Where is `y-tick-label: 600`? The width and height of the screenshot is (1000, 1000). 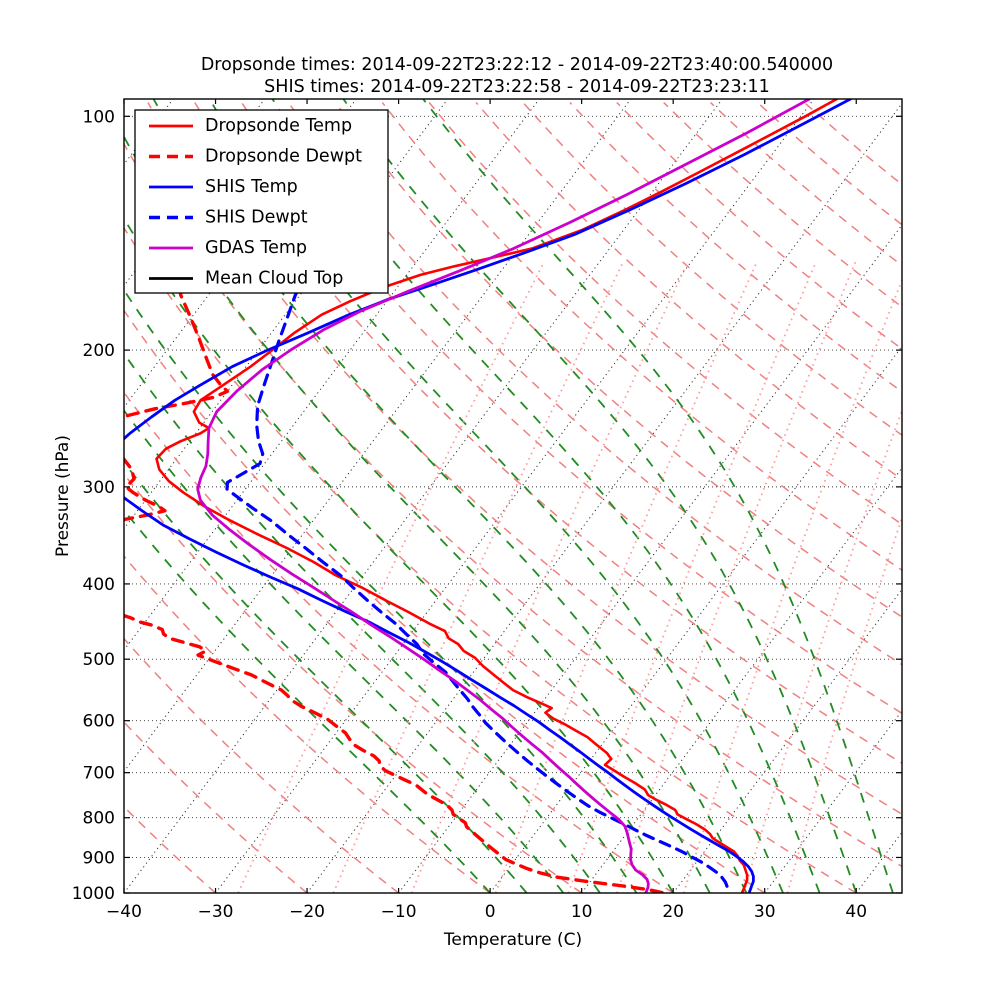 y-tick-label: 600 is located at coordinates (99, 722).